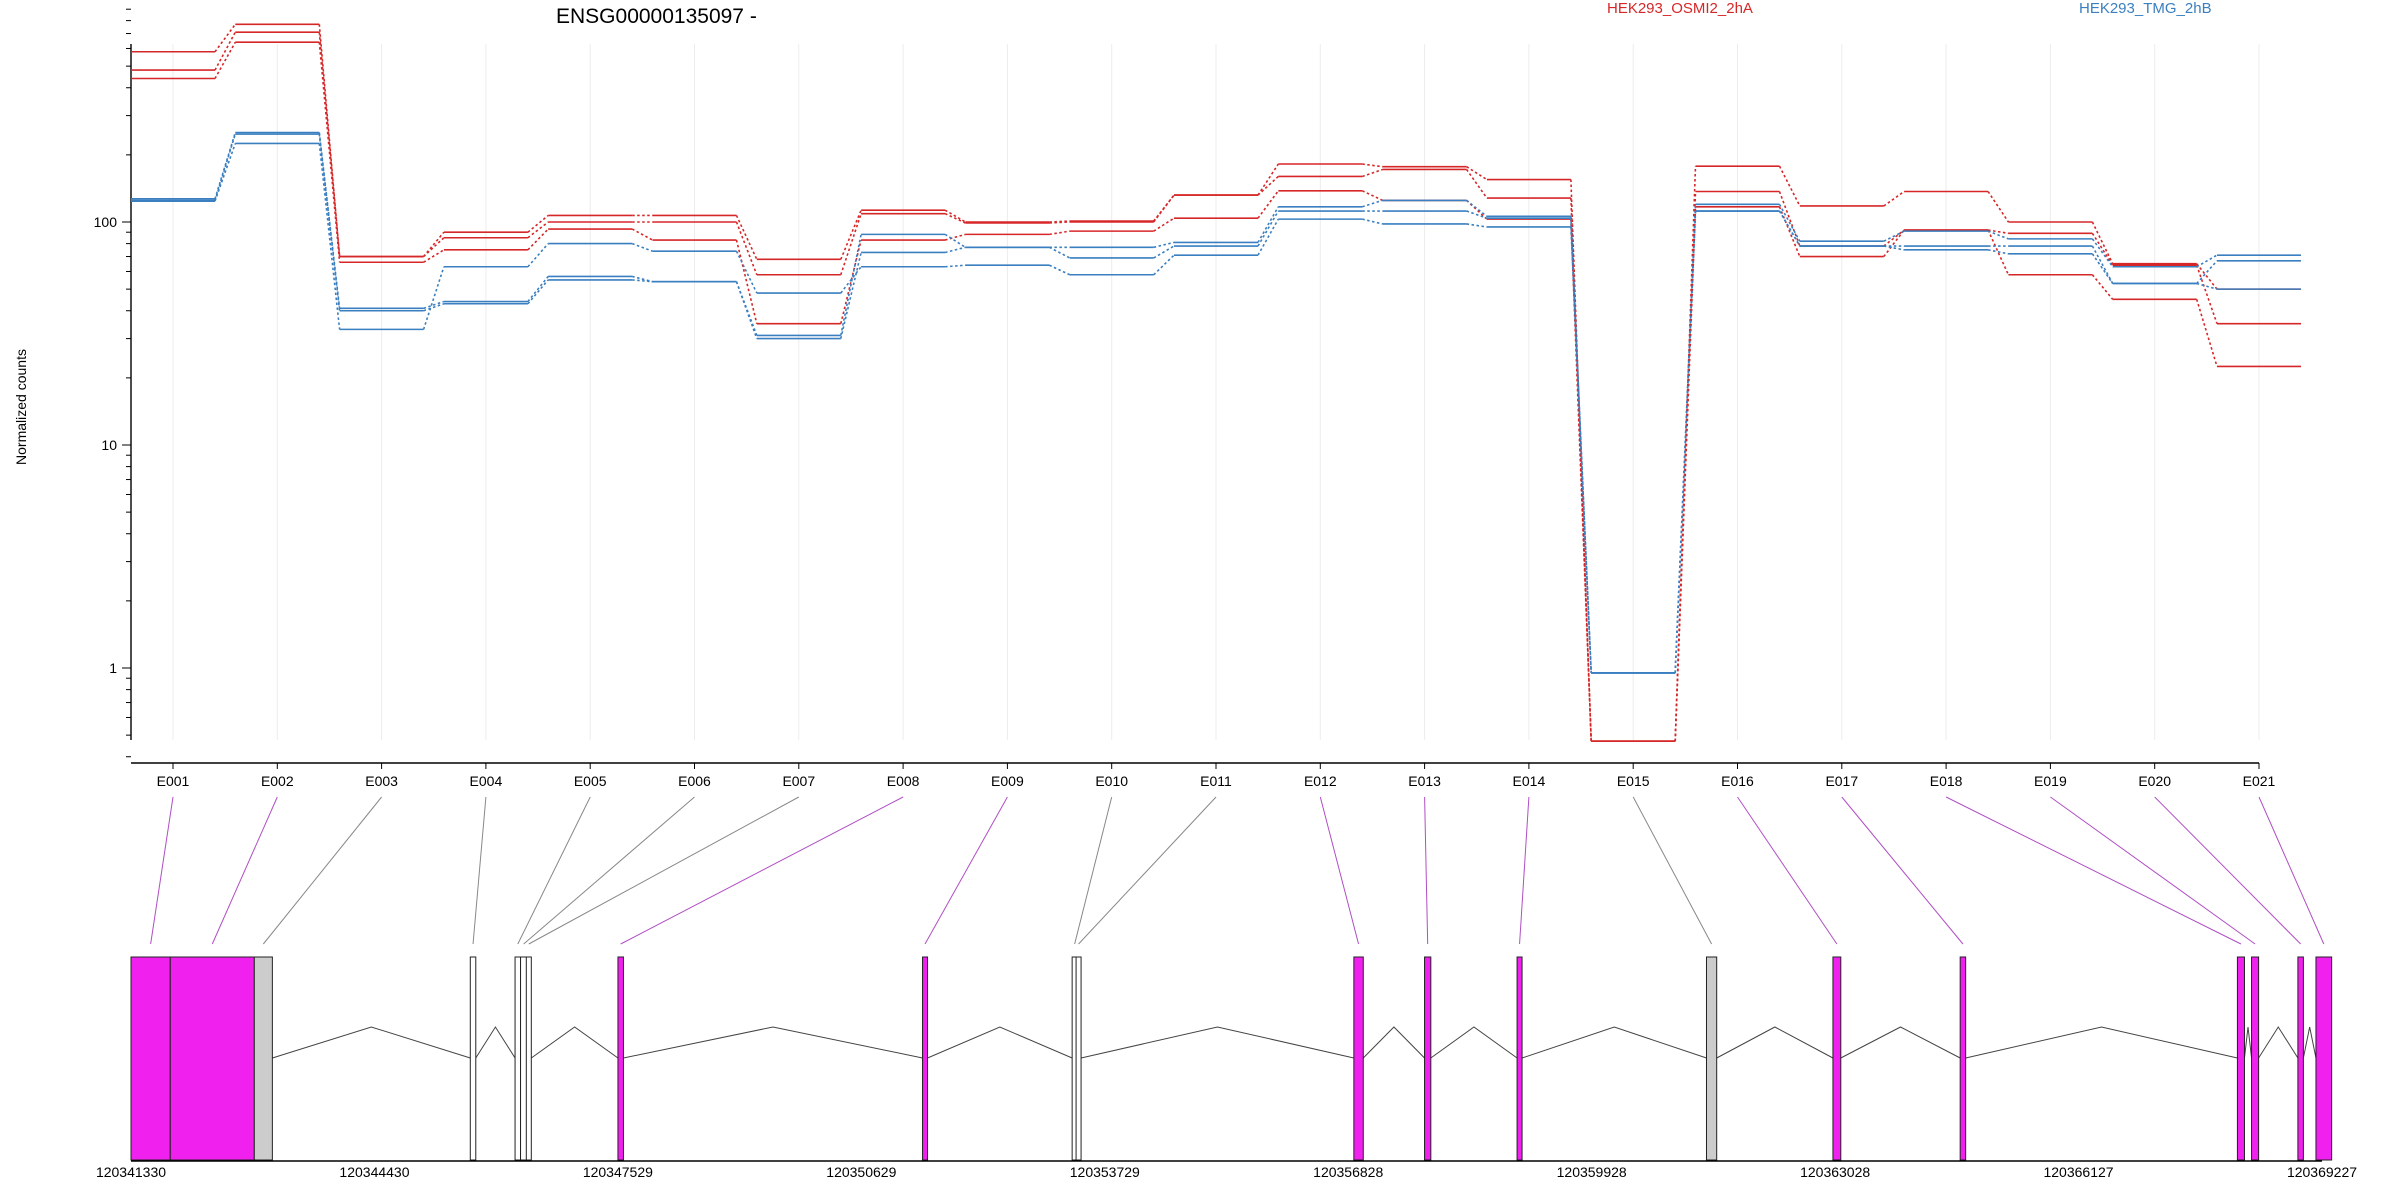  Describe the element at coordinates (609, 870) in the screenshot. I see `exon-connector-e006` at that location.